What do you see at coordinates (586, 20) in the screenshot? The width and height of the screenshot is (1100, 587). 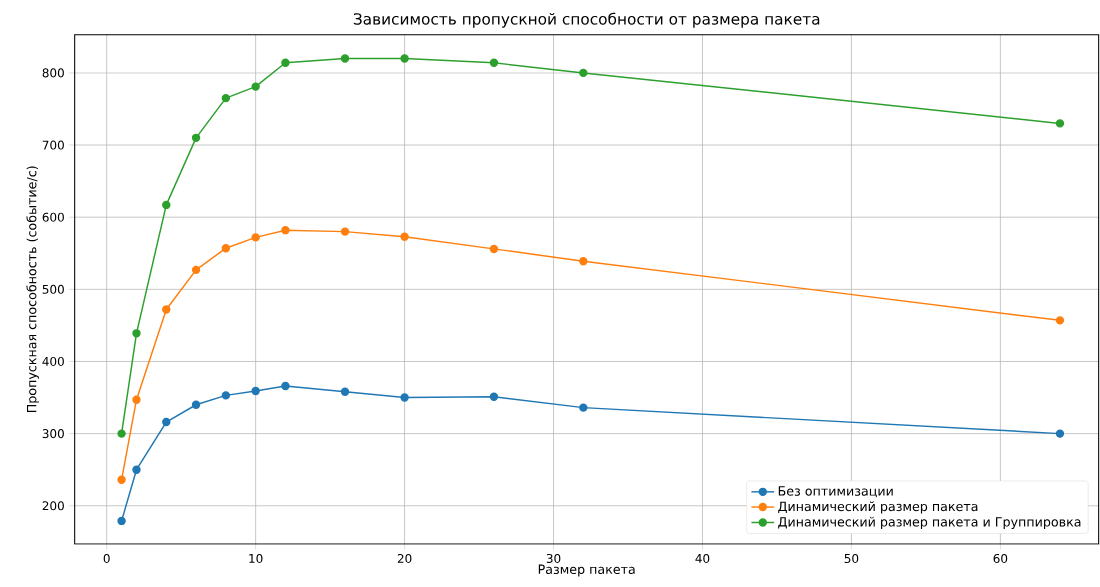 I see `chart-title: Зависимость пропускной способности от размера пакета` at bounding box center [586, 20].